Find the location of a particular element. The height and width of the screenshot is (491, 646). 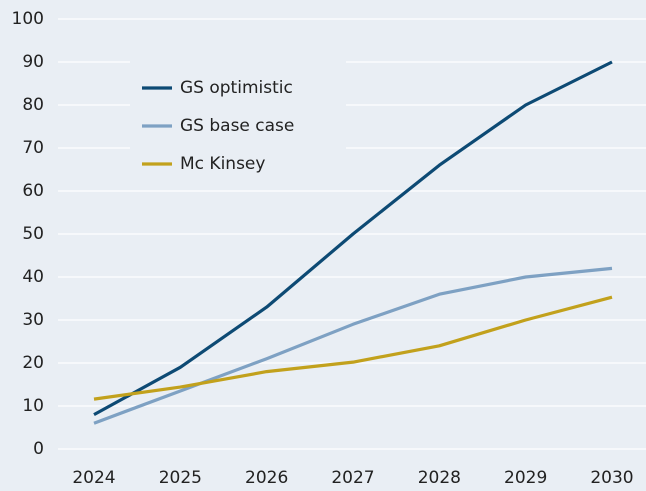

x-tick-label: 2026 is located at coordinates (266, 478).